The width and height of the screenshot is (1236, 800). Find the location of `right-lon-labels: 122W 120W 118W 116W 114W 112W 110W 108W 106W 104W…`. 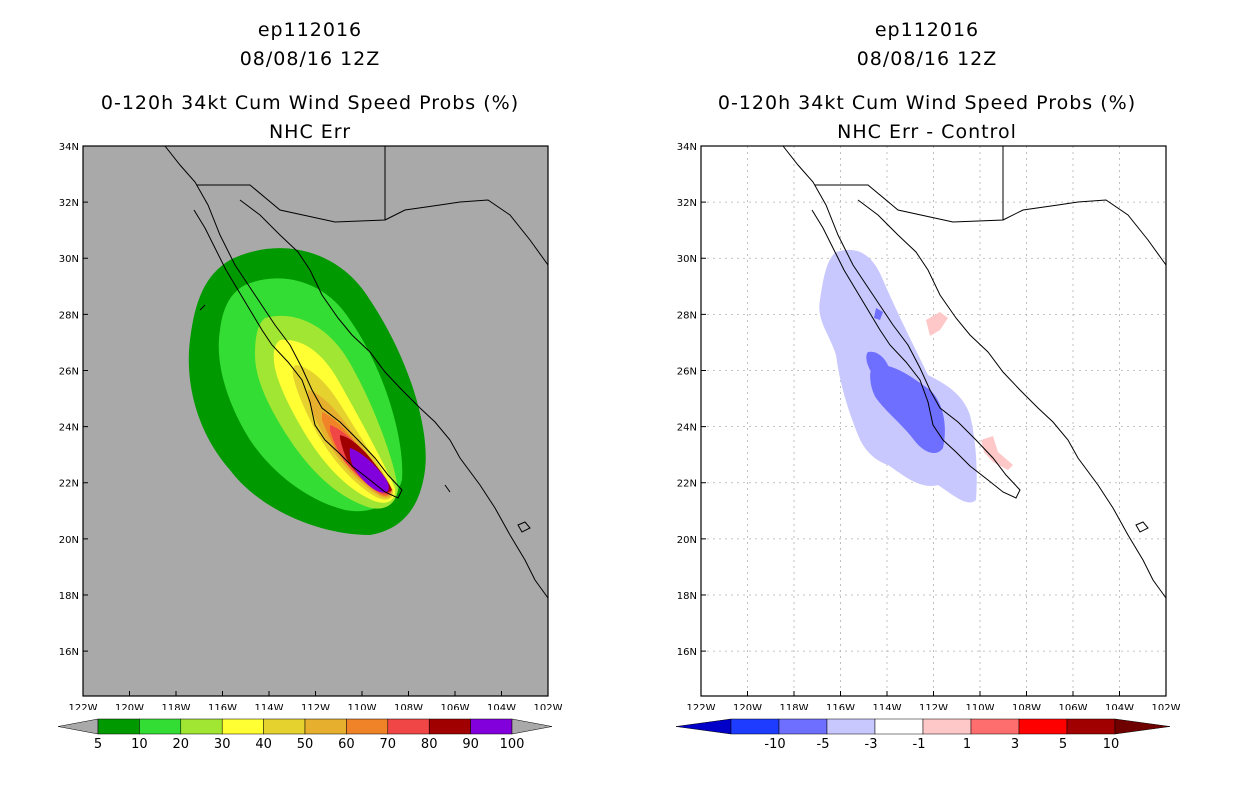

right-lon-labels: 122W 120W 118W 116W 114W 112W 110W 108W 106W 104W… is located at coordinates (934, 700).